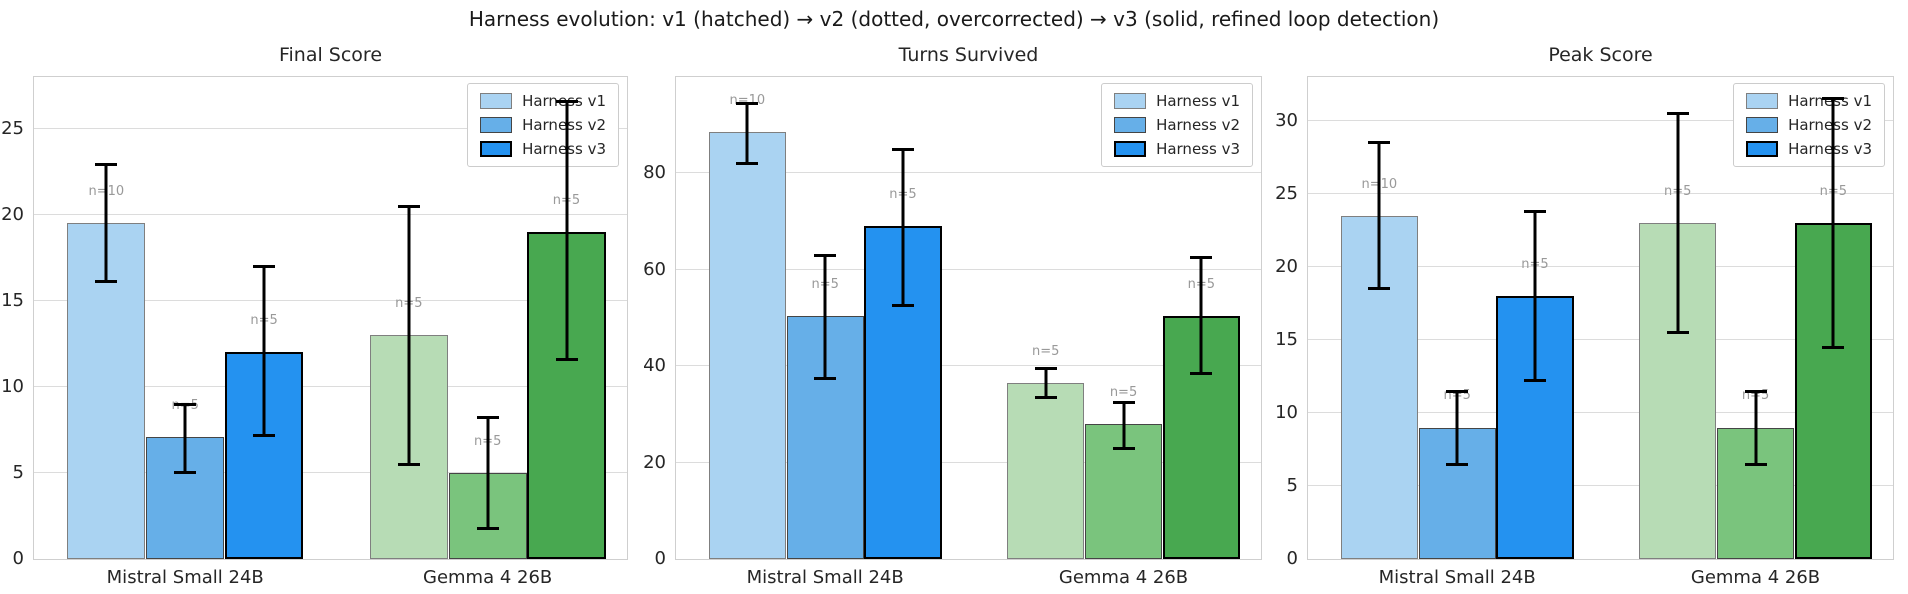  What do you see at coordinates (12, 300) in the screenshot?
I see `y-tick-label: 15` at bounding box center [12, 300].